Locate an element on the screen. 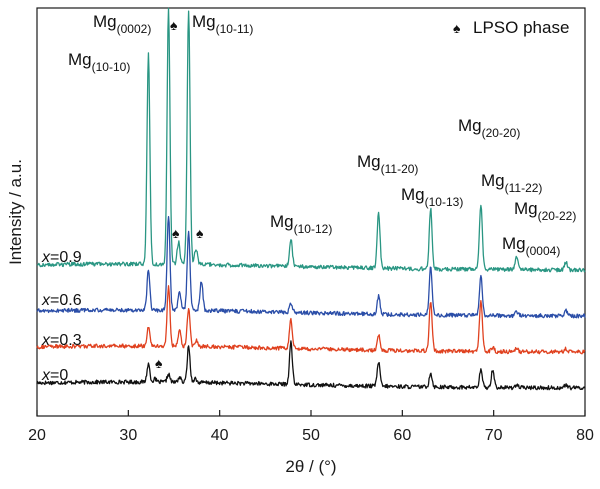  x-axis-title: 2θ / (°) is located at coordinates (310, 466).